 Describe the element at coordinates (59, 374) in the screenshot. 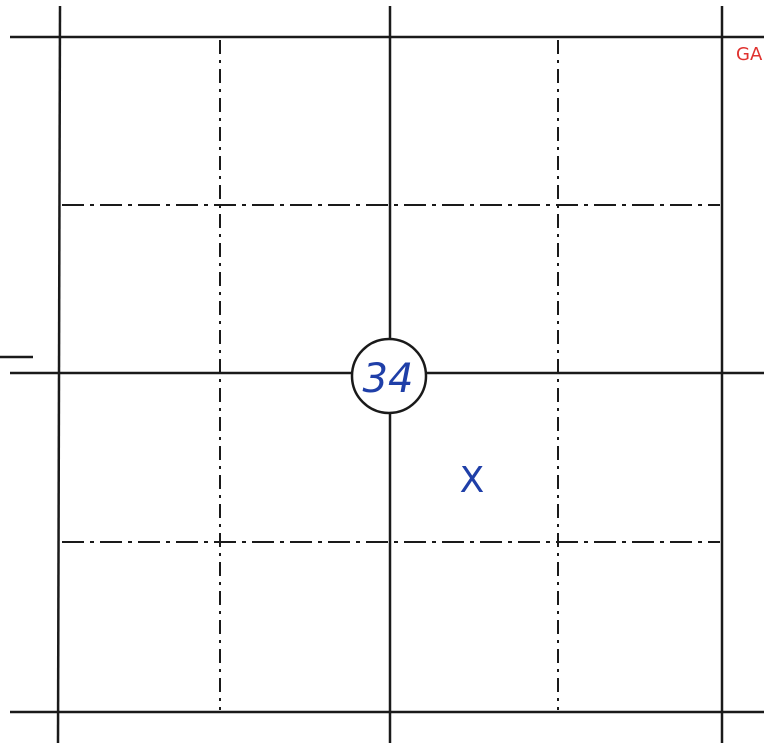

I see `section-line` at that location.